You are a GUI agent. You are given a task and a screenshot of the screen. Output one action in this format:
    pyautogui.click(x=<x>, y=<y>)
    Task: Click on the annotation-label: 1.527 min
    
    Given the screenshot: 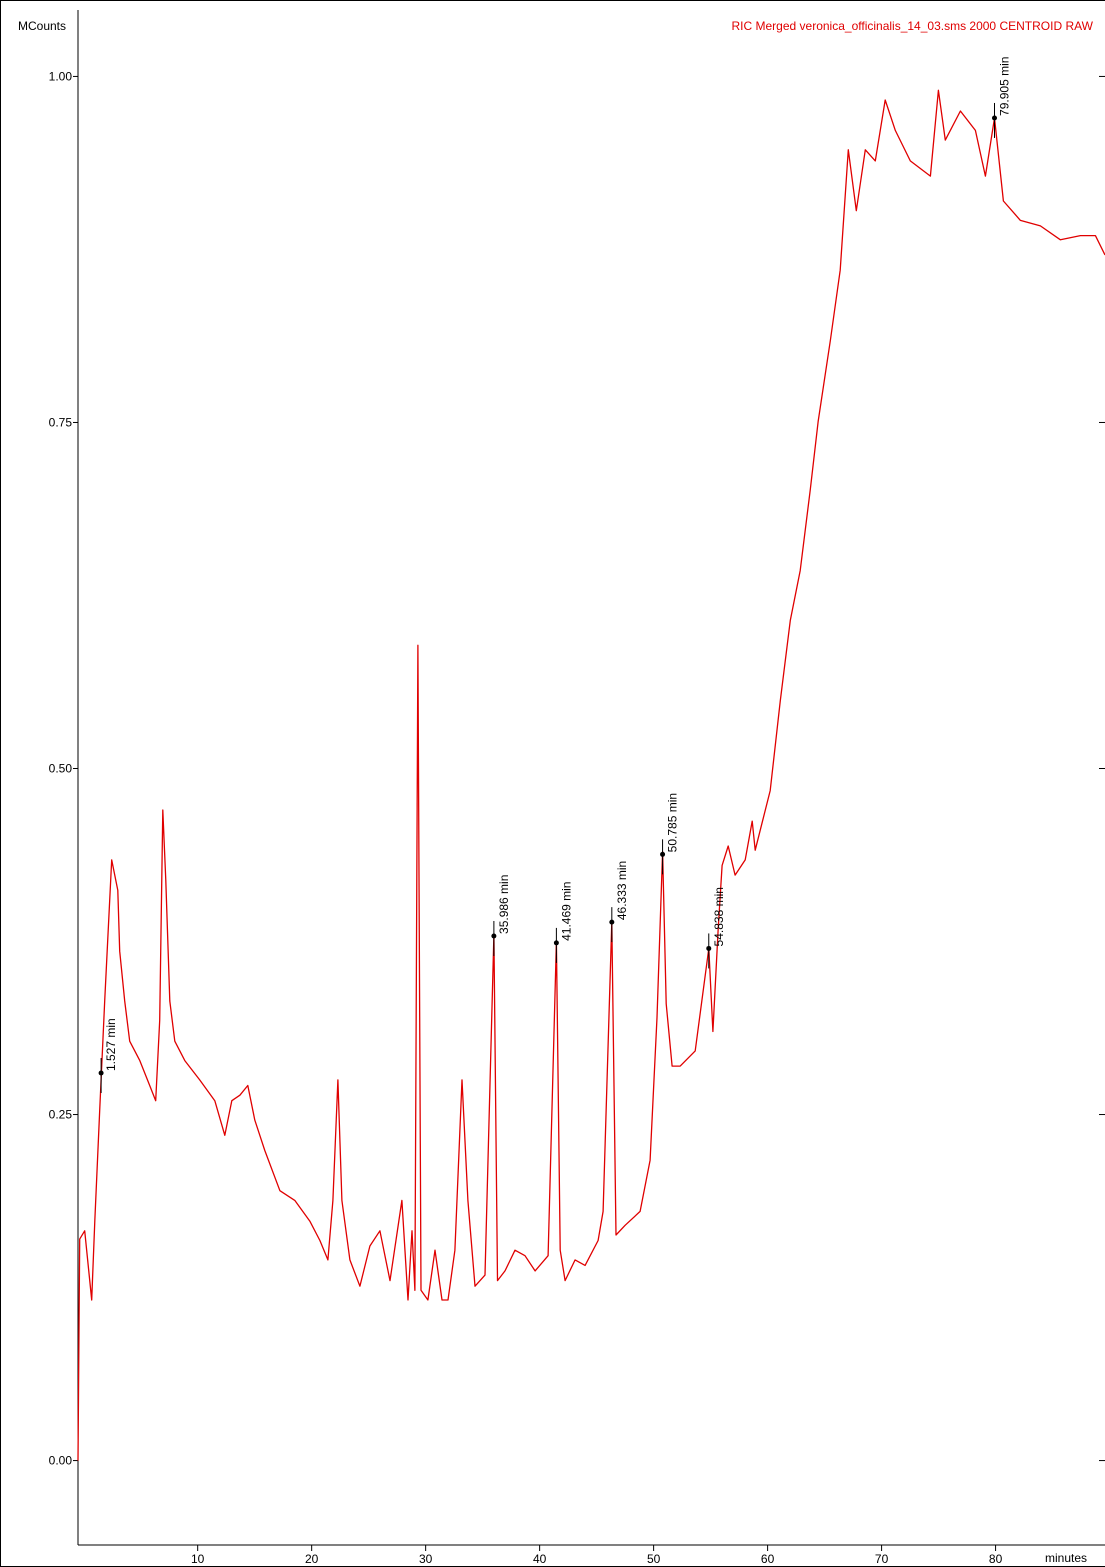 What is the action you would take?
    pyautogui.click(x=111, y=1044)
    